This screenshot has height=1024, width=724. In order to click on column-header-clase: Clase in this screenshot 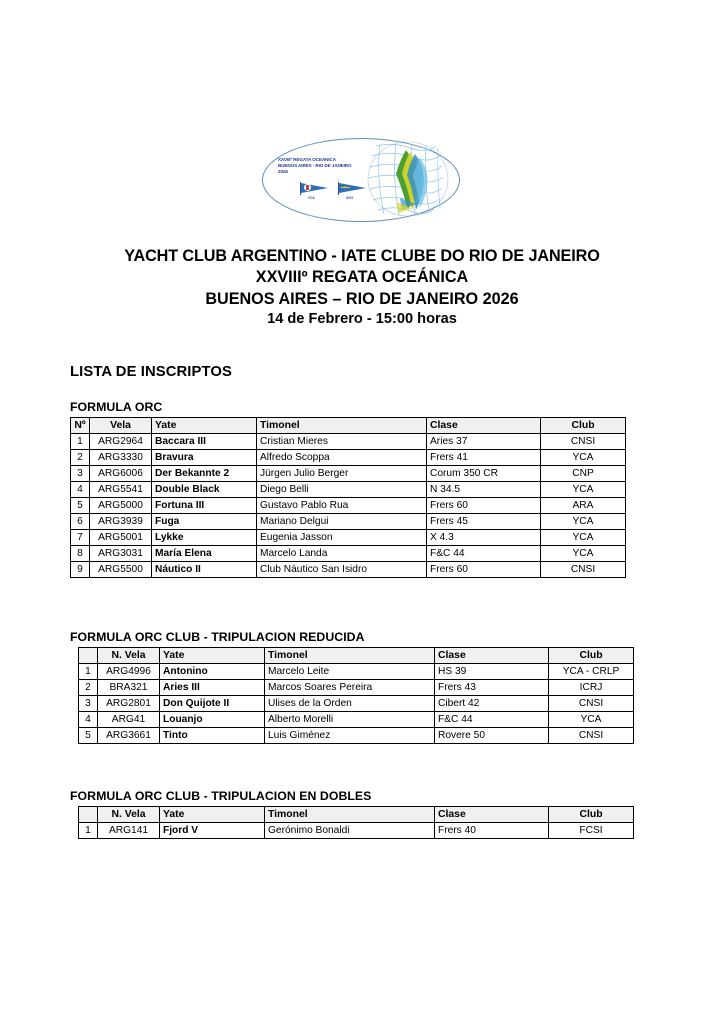, I will do `click(483, 425)`.